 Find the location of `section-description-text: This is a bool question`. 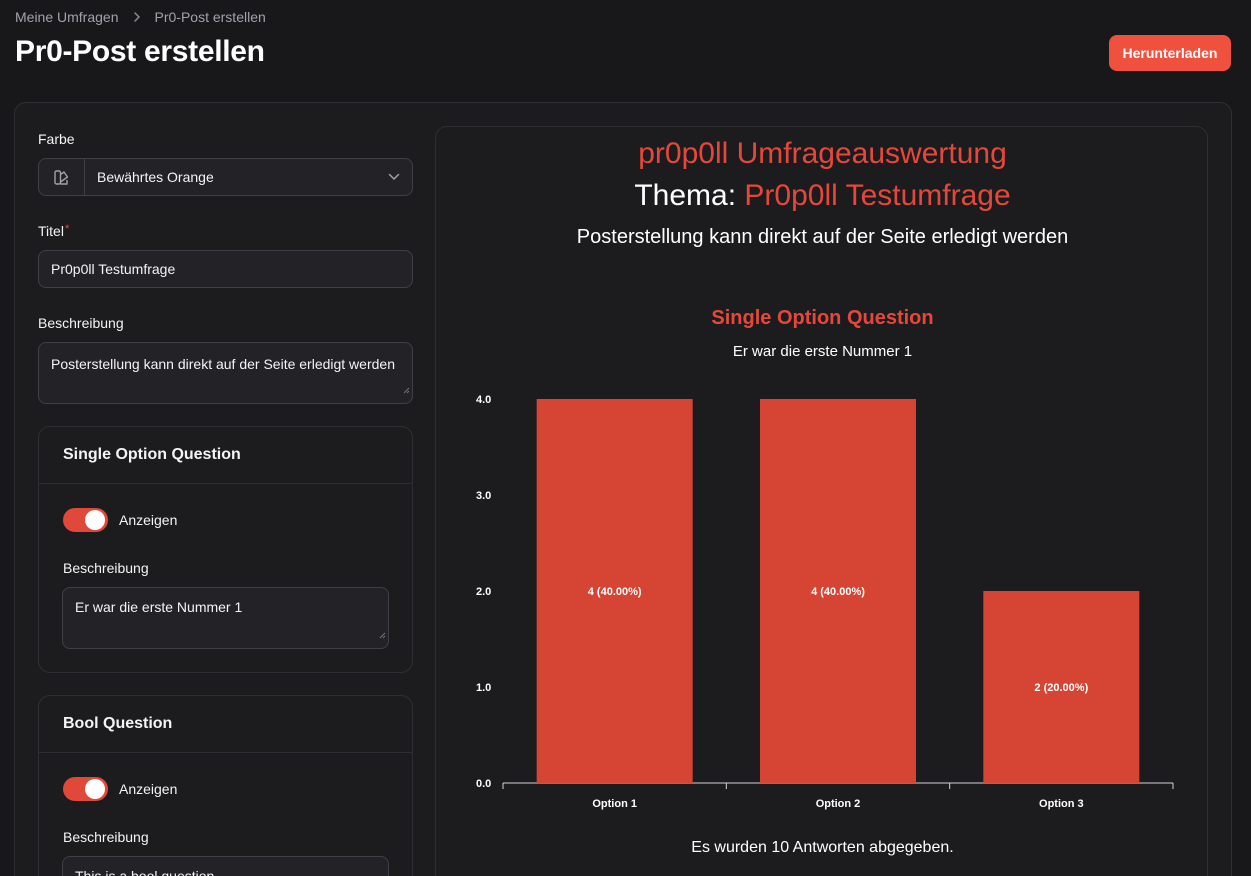

section-description-text: This is a bool question is located at coordinates (145, 872).